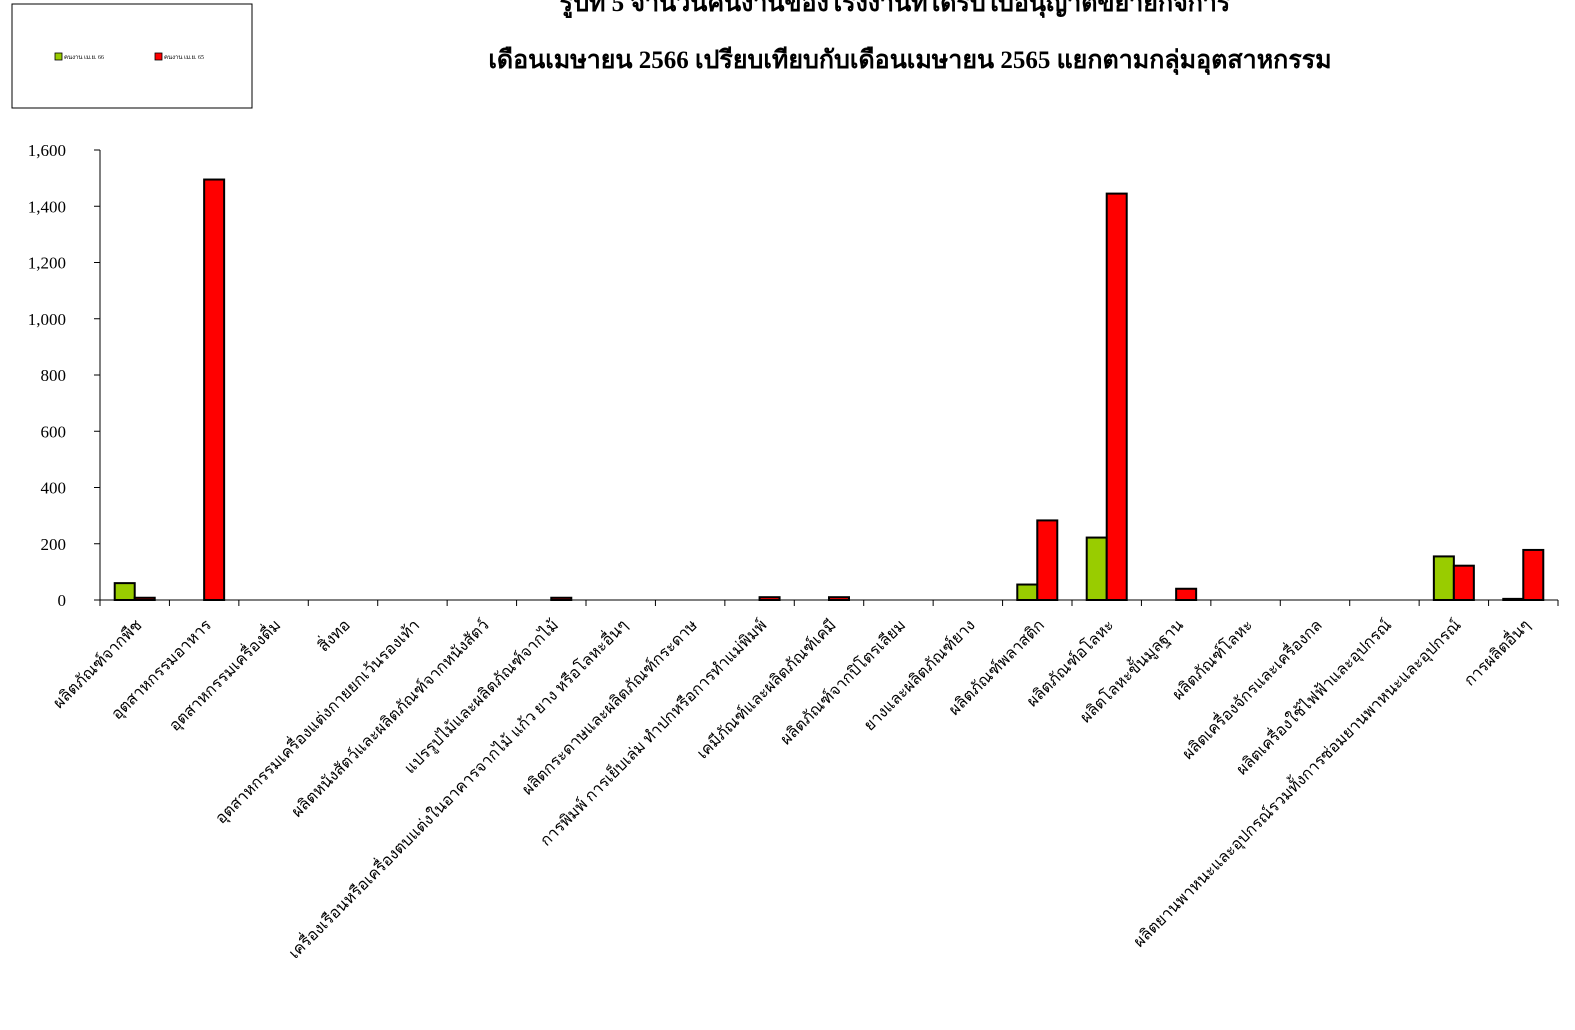  Describe the element at coordinates (54, 544) in the screenshot. I see `y-tick-label: 200` at that location.